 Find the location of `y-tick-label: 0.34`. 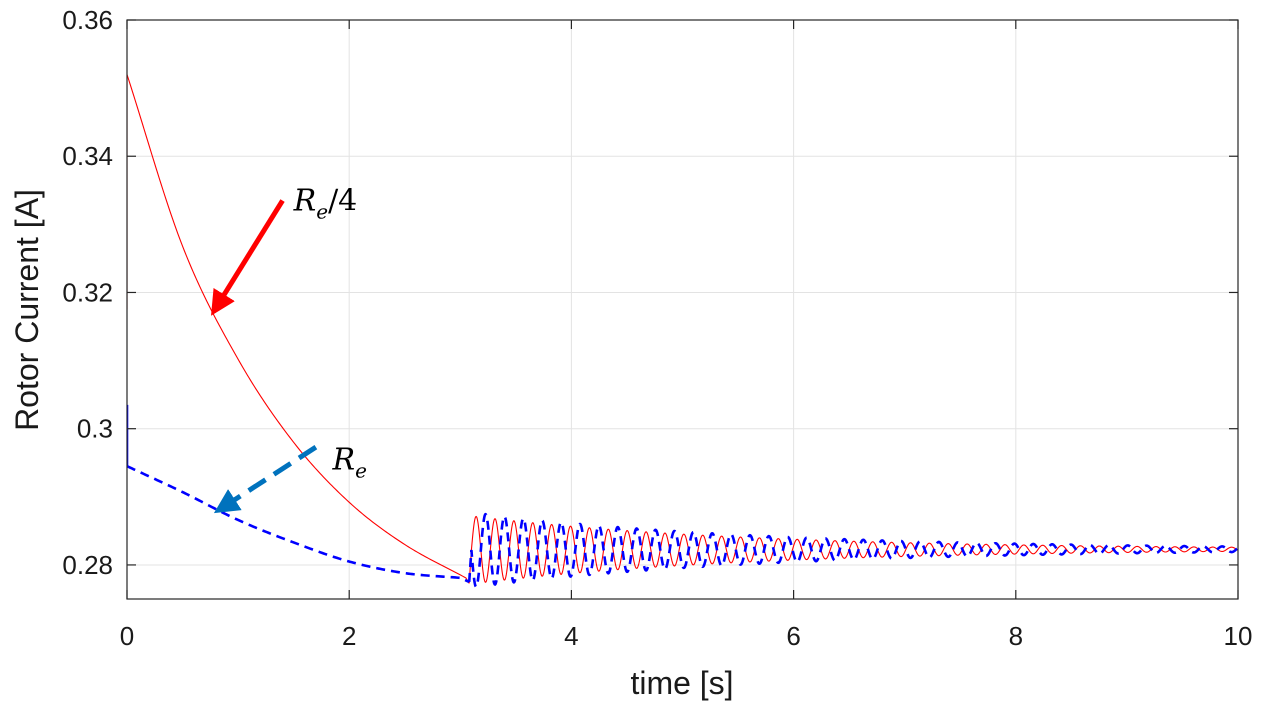

y-tick-label: 0.34 is located at coordinates (87, 156).